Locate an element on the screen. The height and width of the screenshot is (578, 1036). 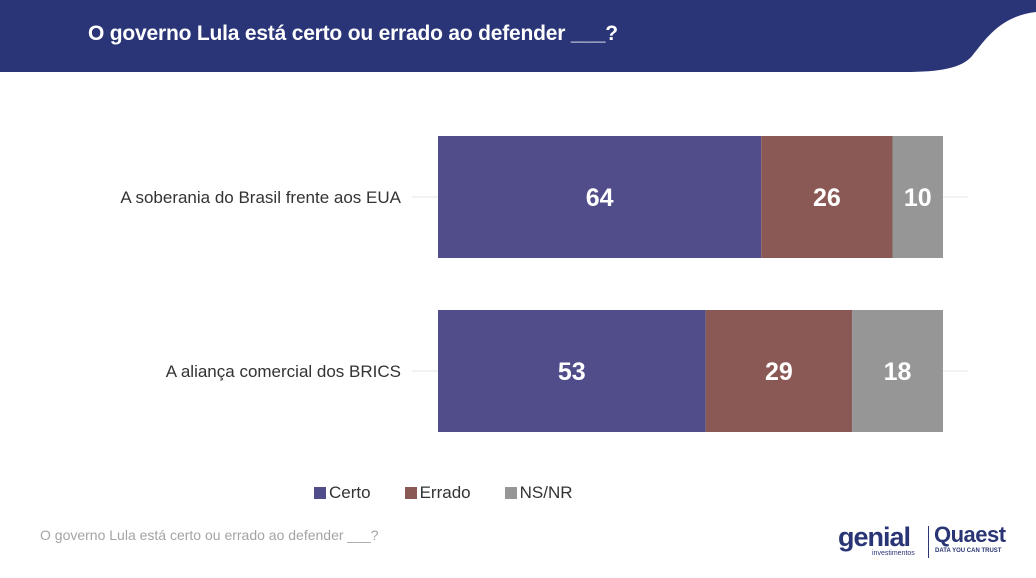
legend-swatch-errado is located at coordinates (410, 493).